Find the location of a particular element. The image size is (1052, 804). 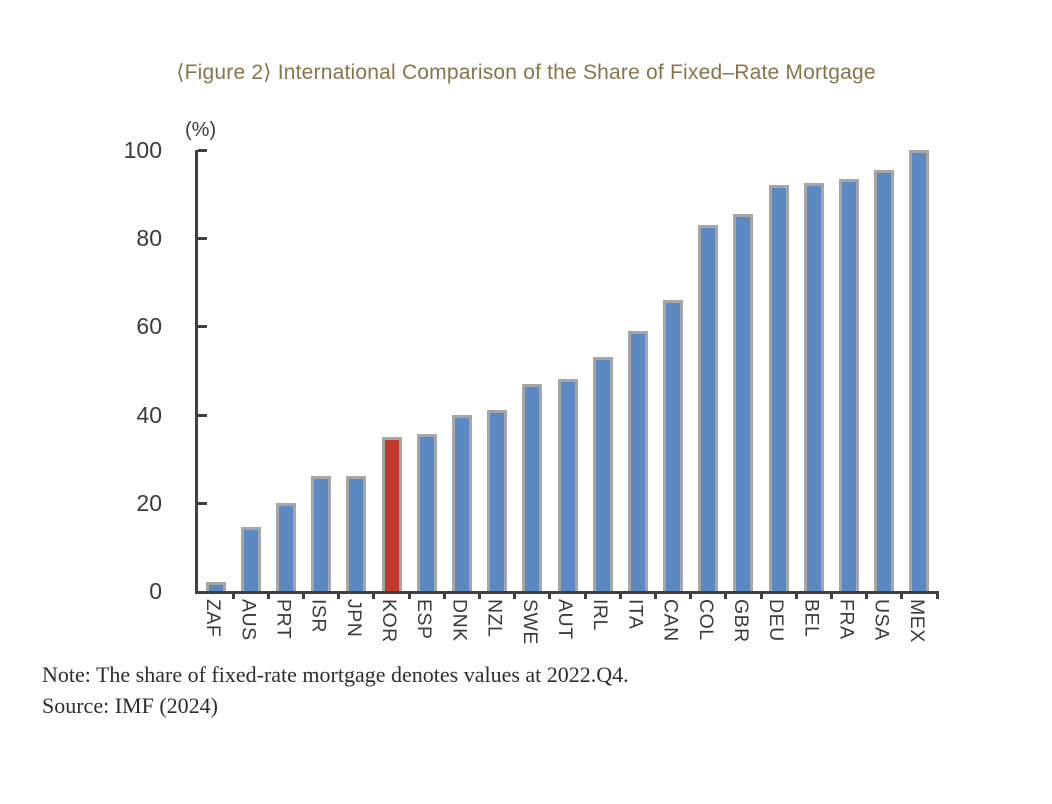

y-axis-tick-labels: 0 20 40 60 80 100 is located at coordinates (122, 371).